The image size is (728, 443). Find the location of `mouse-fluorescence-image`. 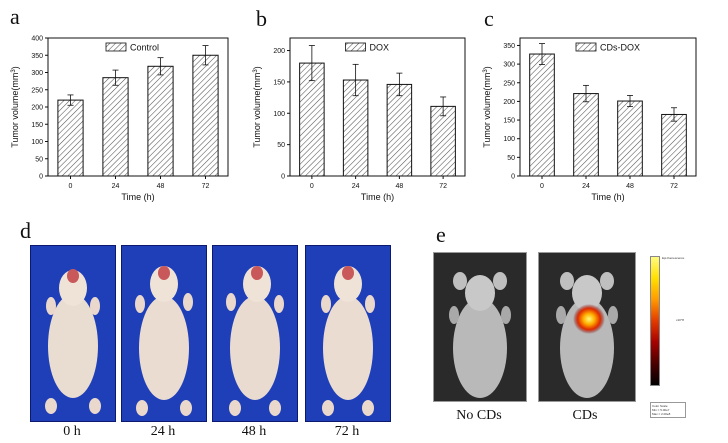

mouse-fluorescence-image is located at coordinates (587, 327).